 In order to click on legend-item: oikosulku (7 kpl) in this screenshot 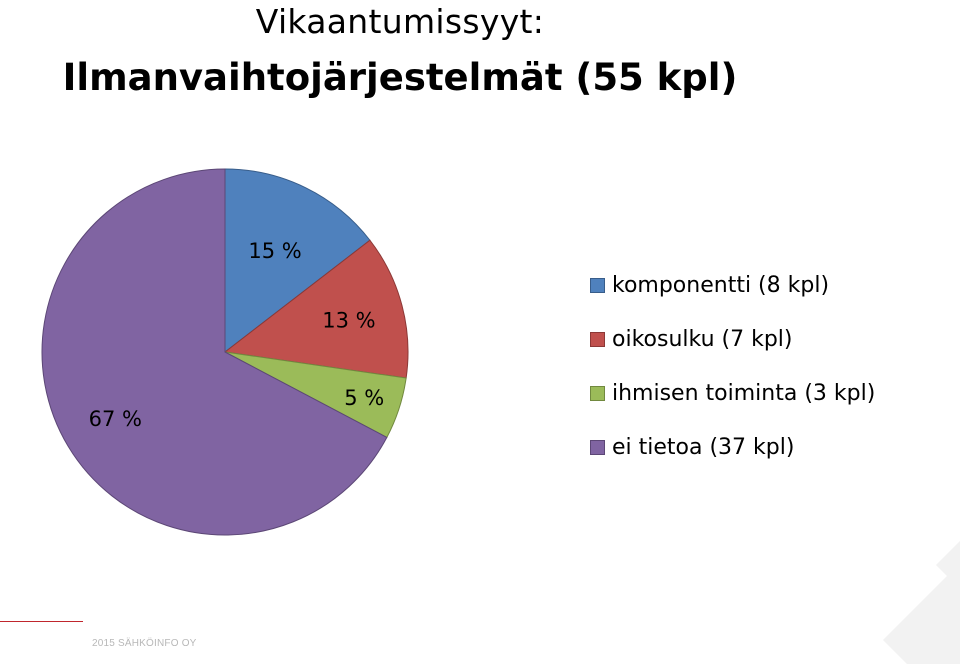, I will do `click(732, 339)`.